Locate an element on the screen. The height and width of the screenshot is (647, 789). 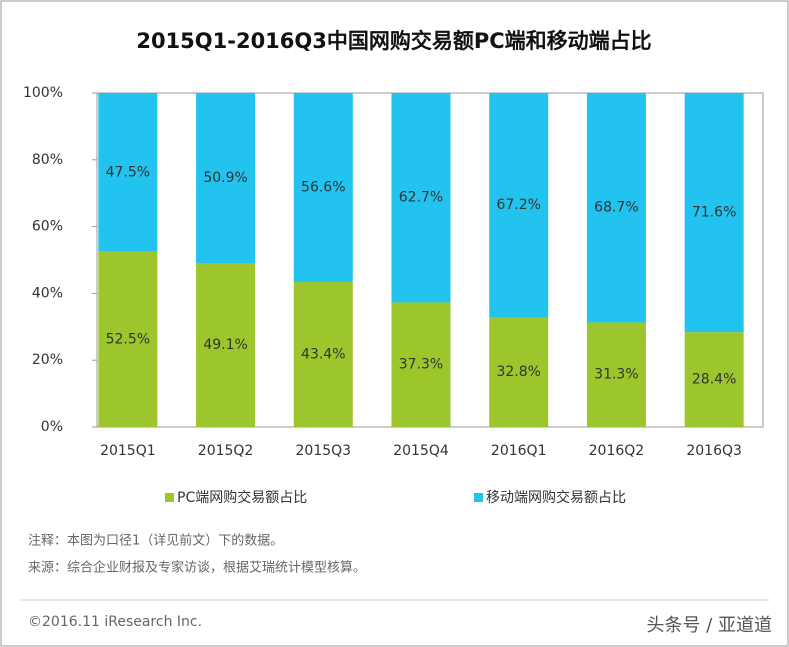
data-label: 43.4% is located at coordinates (323, 355).